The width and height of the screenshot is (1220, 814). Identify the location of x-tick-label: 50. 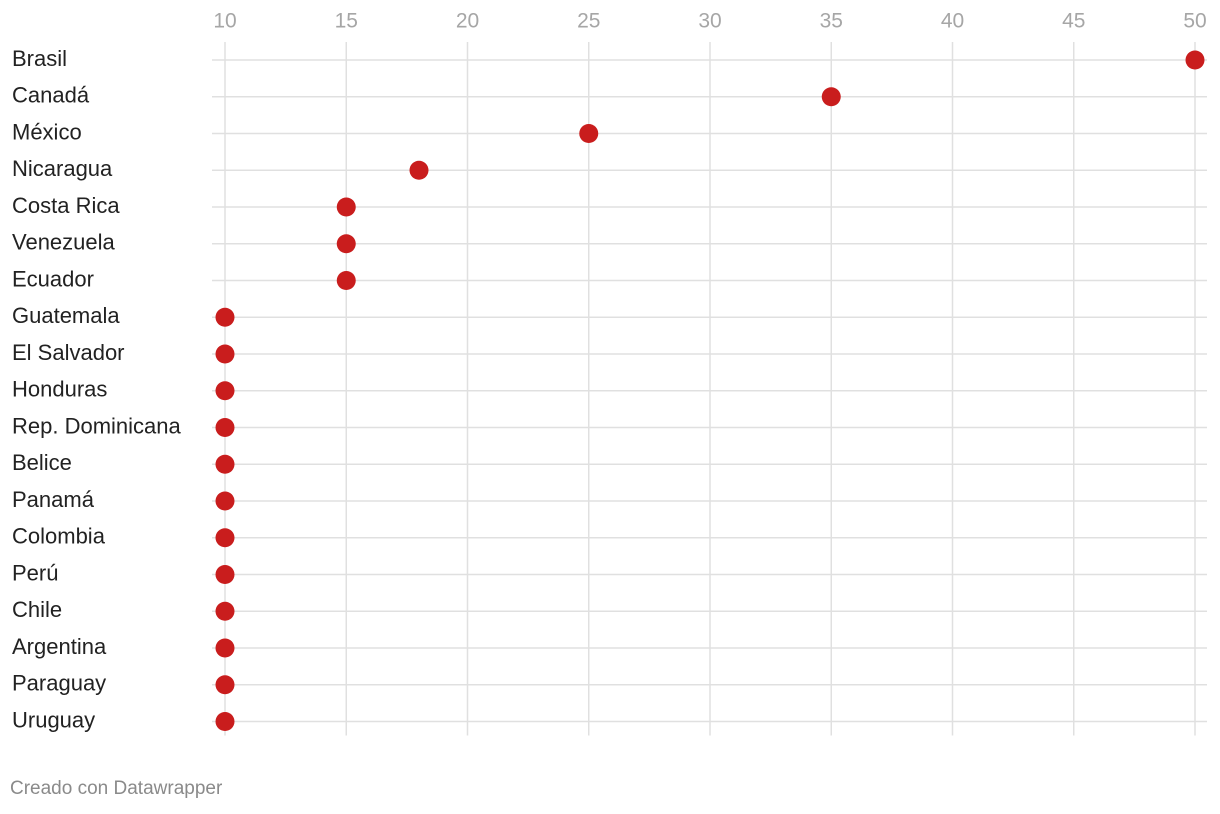
(1194, 21).